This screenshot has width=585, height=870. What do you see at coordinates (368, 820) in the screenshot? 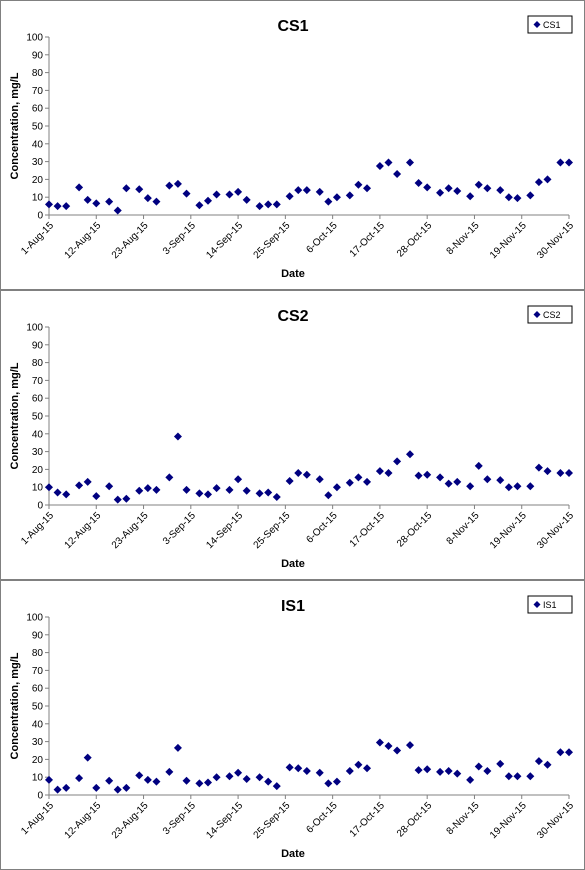
I see `x-tick-label: 17-Oct-15` at bounding box center [368, 820].